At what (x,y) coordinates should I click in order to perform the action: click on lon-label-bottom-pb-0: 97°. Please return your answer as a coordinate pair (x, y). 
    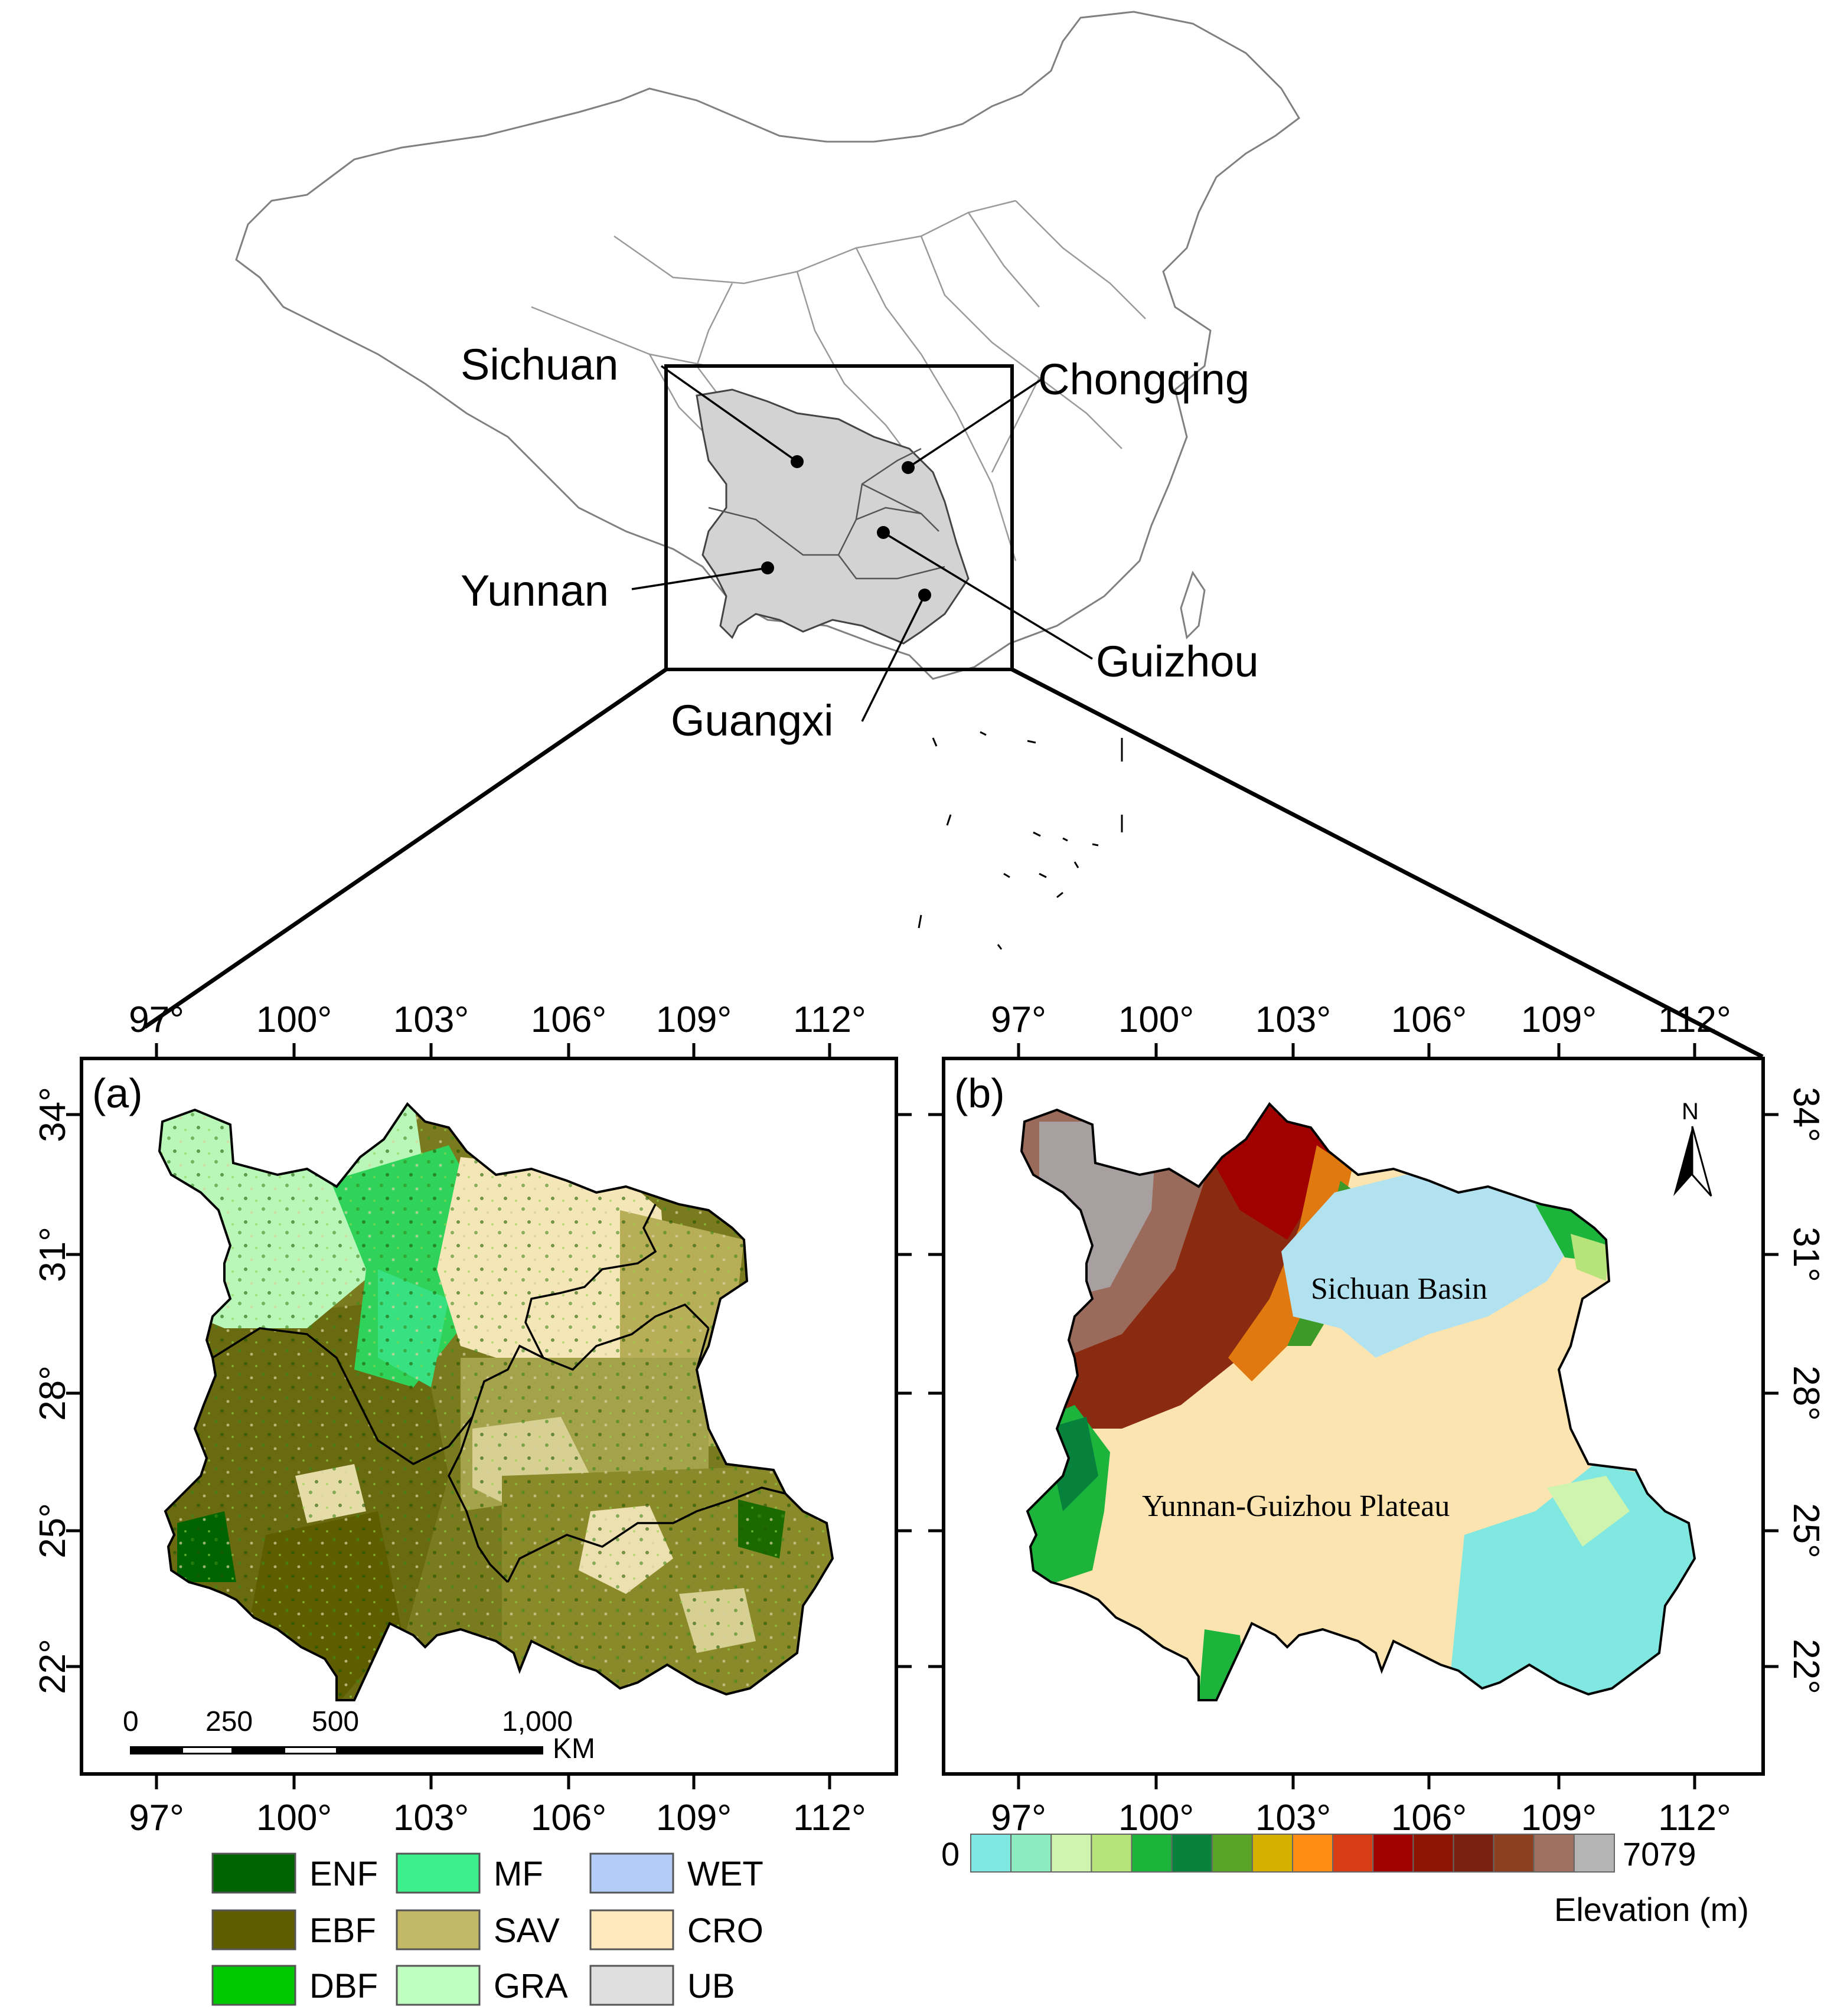
    Looking at the image, I should click on (1018, 1818).